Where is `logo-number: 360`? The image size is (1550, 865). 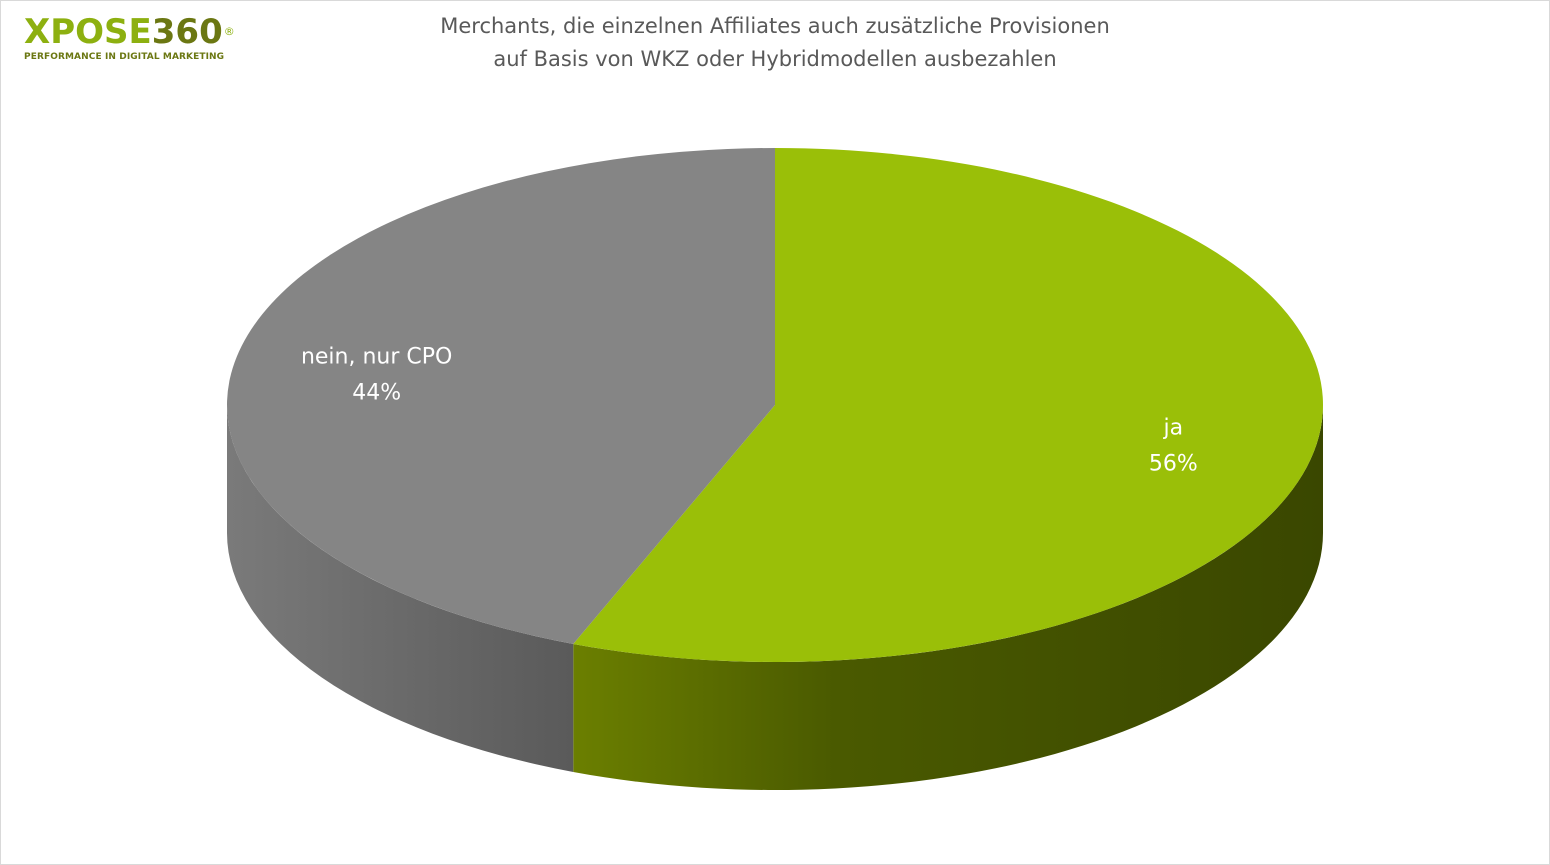
logo-number: 360 is located at coordinates (187, 32).